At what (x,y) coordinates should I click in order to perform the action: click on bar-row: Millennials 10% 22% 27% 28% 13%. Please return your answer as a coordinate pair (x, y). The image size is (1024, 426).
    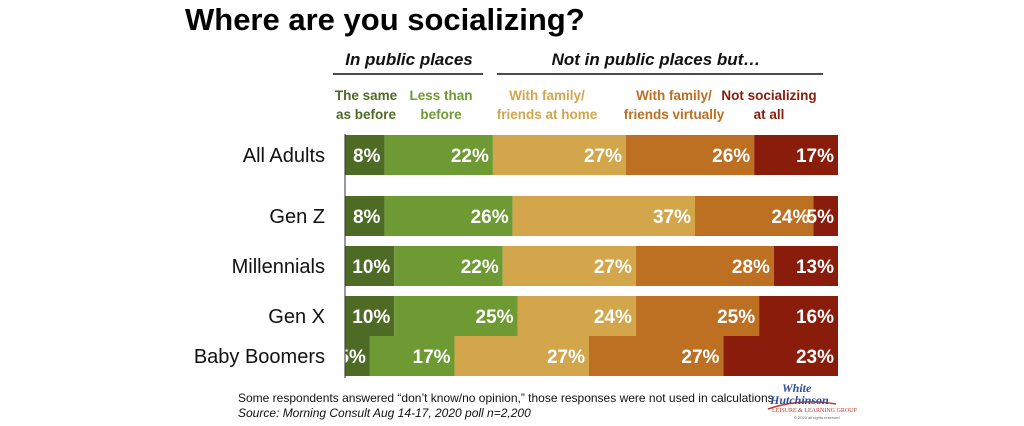
    Looking at the image, I should click on (535, 266).